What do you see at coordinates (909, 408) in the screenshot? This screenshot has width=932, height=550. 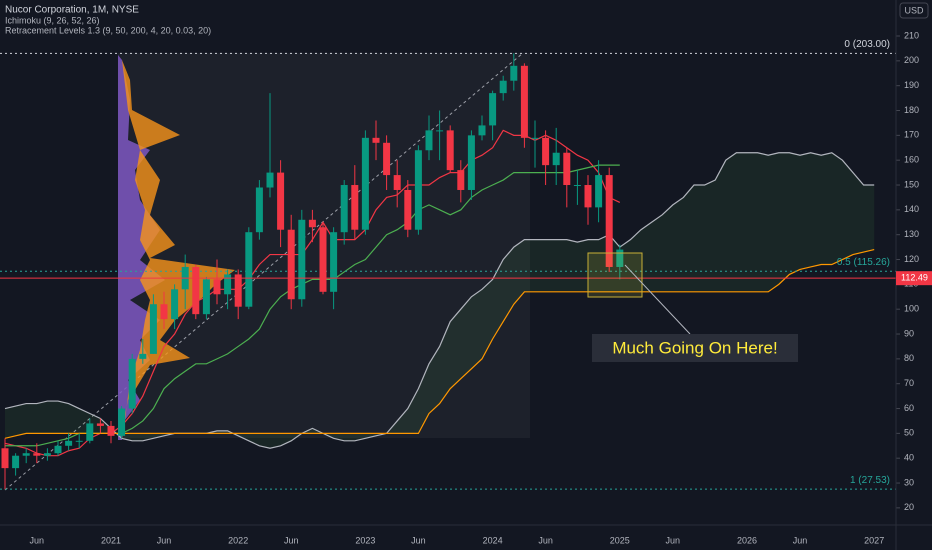 I see `y-tick-label: 60` at bounding box center [909, 408].